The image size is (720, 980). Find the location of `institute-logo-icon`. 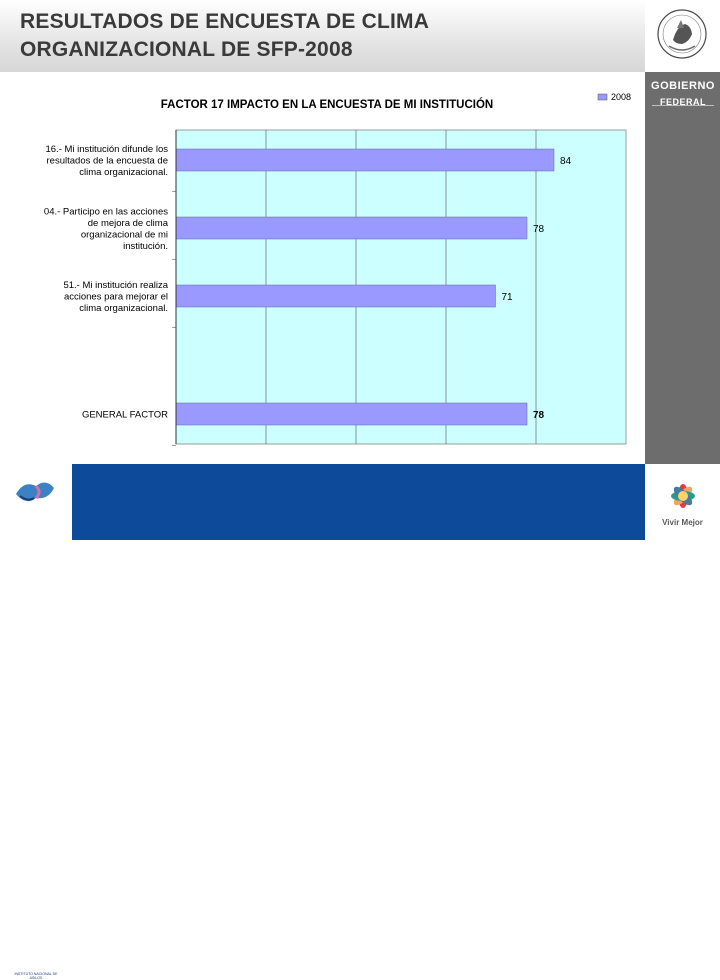

institute-logo-icon is located at coordinates (35, 492).